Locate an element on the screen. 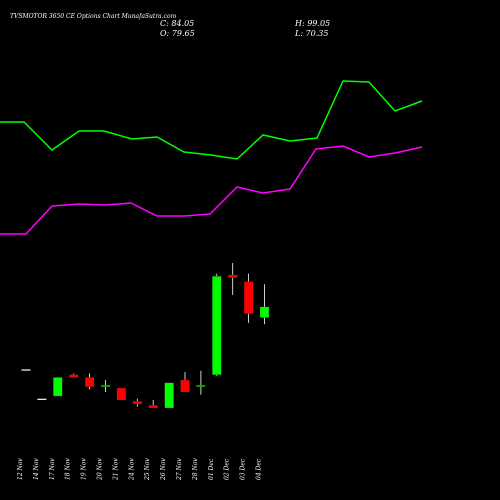 The height and width of the screenshot is (500, 500). x-tick-label: 01 Dec is located at coordinates (211, 469).